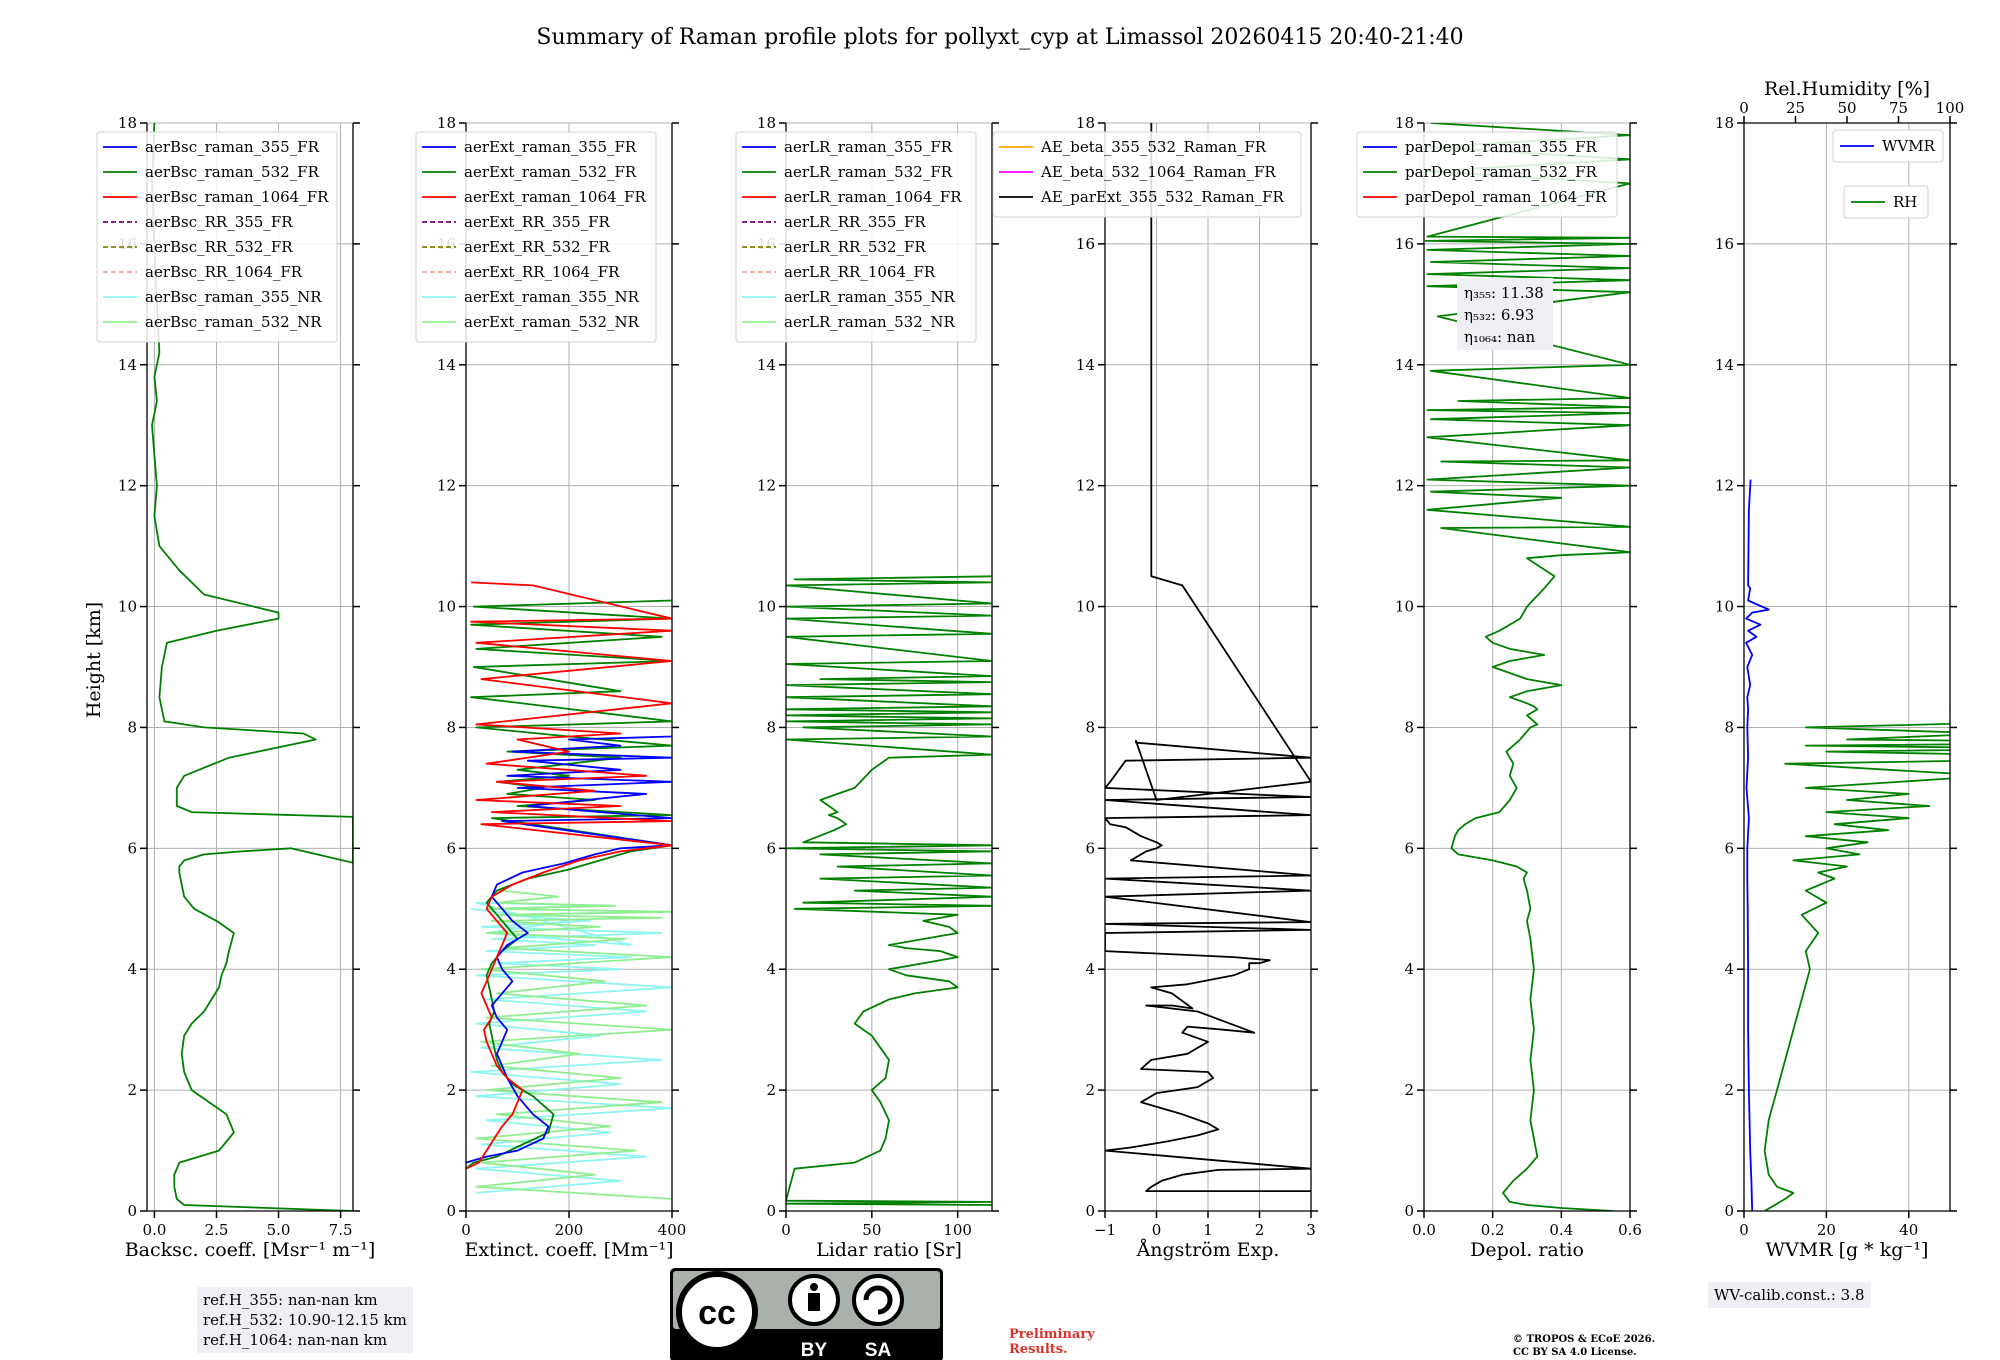 This screenshot has width=2000, height=1360. I want to click on legend-label: aerExt_RR_355_FR, so click(537, 222).